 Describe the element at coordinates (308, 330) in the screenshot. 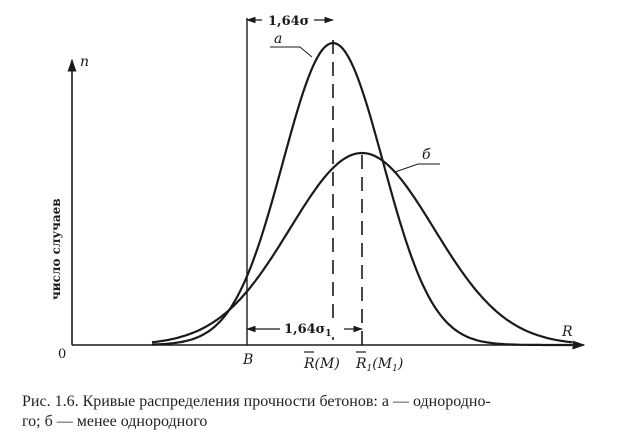

I see `bottom-dimension-label: 1,64σ1` at that location.